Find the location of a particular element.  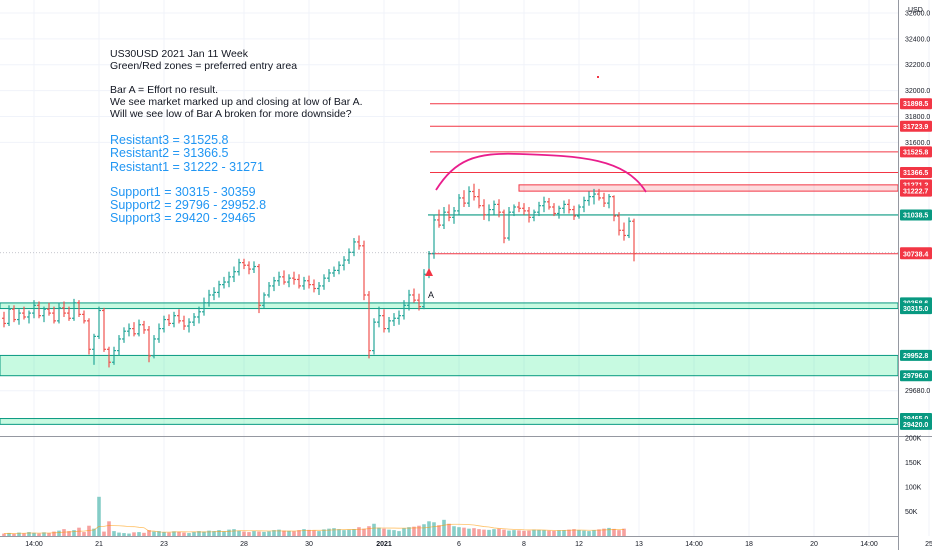

price-tag: 30315.0 is located at coordinates (916, 309).